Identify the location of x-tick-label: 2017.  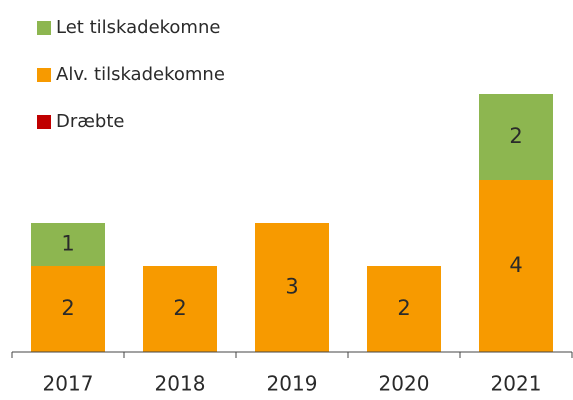
(68, 384).